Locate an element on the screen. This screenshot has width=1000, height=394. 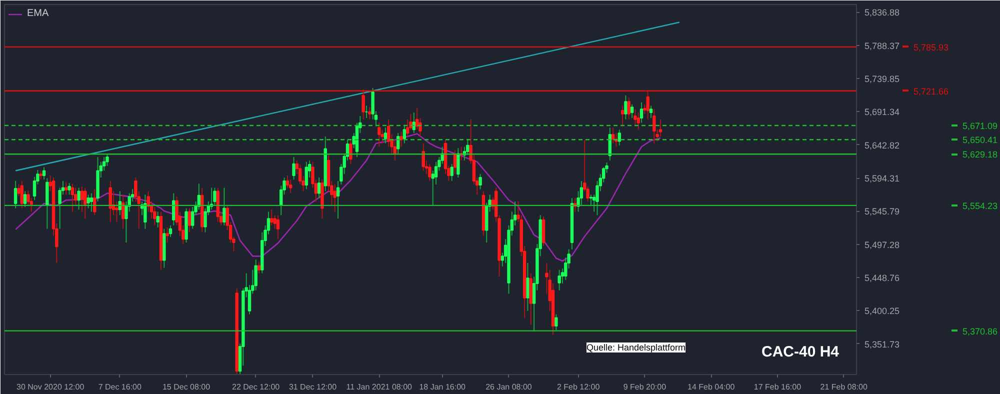
x-tick-label: 17 Feb 16:00 is located at coordinates (778, 387).